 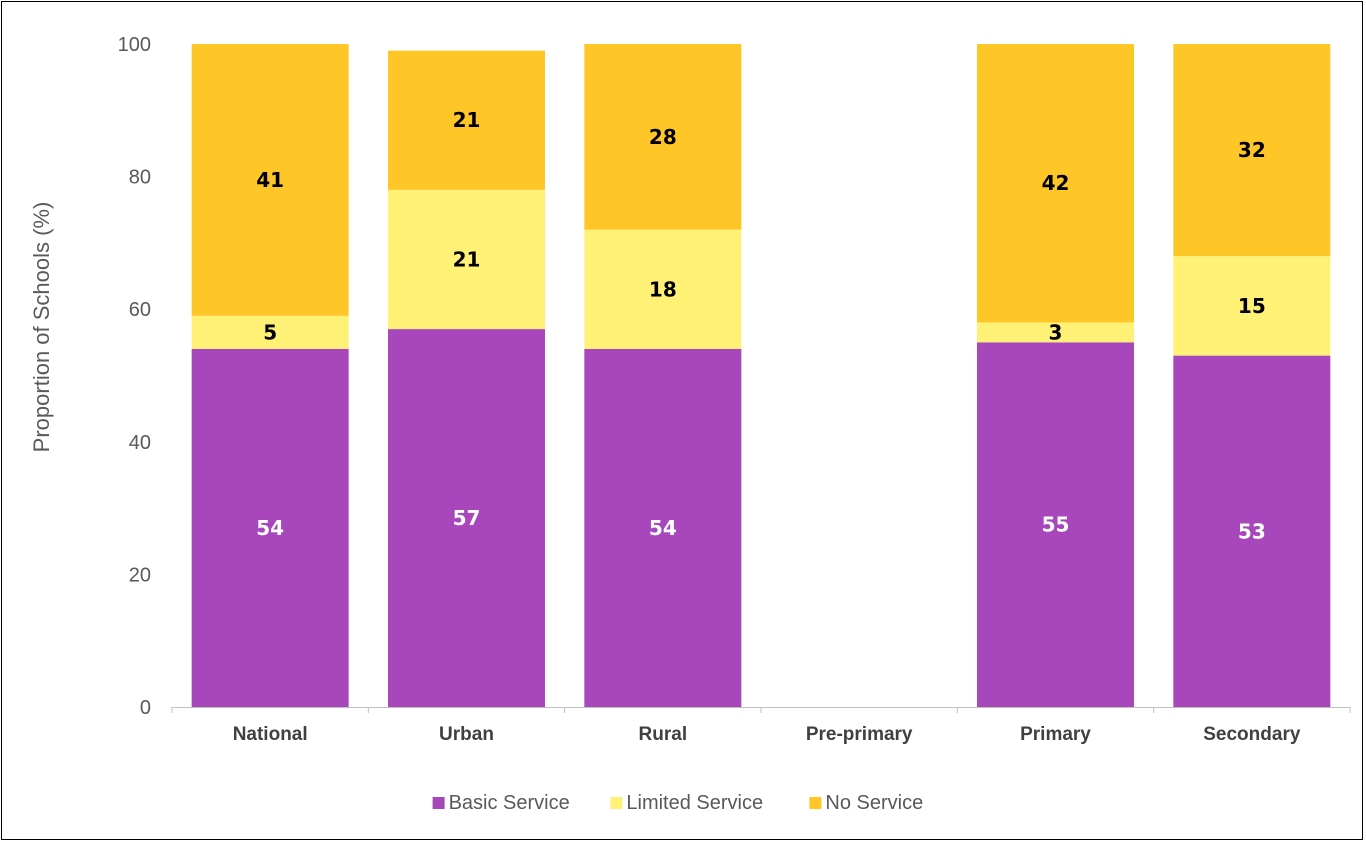 What do you see at coordinates (140, 575) in the screenshot?
I see `y-tick-label: 20` at bounding box center [140, 575].